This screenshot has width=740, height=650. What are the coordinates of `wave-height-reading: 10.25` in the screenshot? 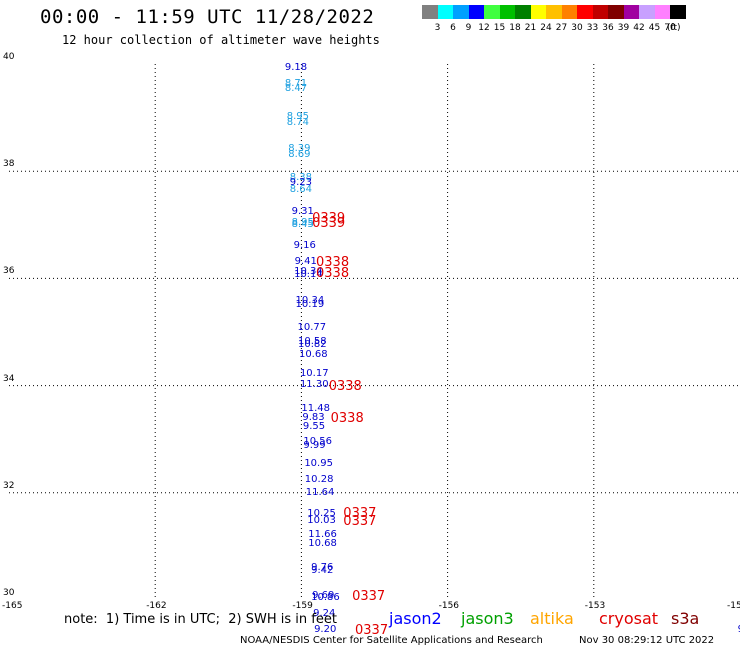 It's located at (321, 514).